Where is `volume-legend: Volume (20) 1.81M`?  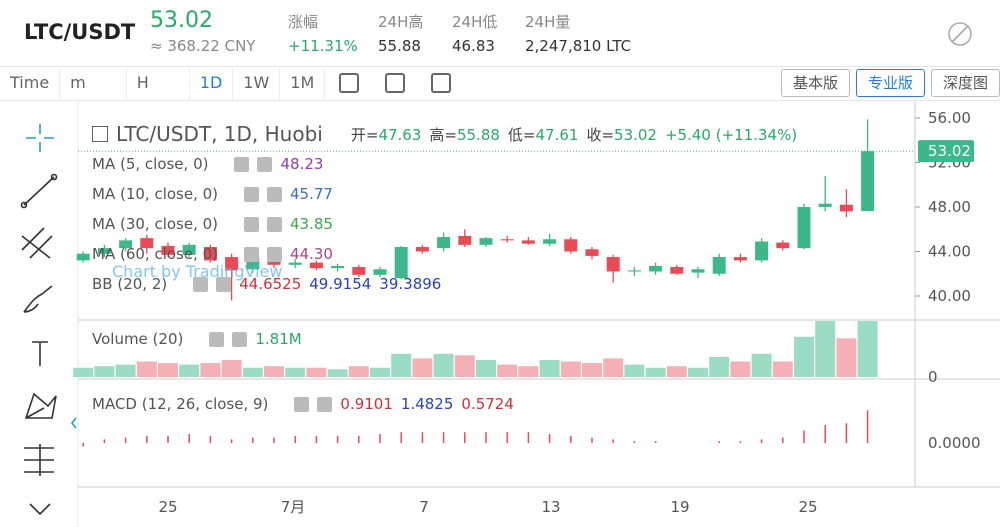 volume-legend: Volume (20) 1.81M is located at coordinates (201, 339).